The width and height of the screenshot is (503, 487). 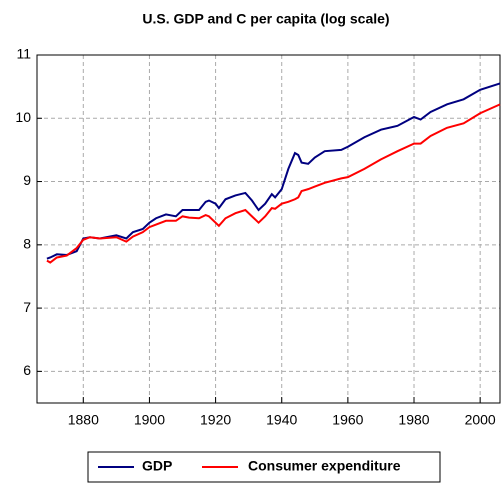 What do you see at coordinates (281, 420) in the screenshot?
I see `x-tick-label: 1940` at bounding box center [281, 420].